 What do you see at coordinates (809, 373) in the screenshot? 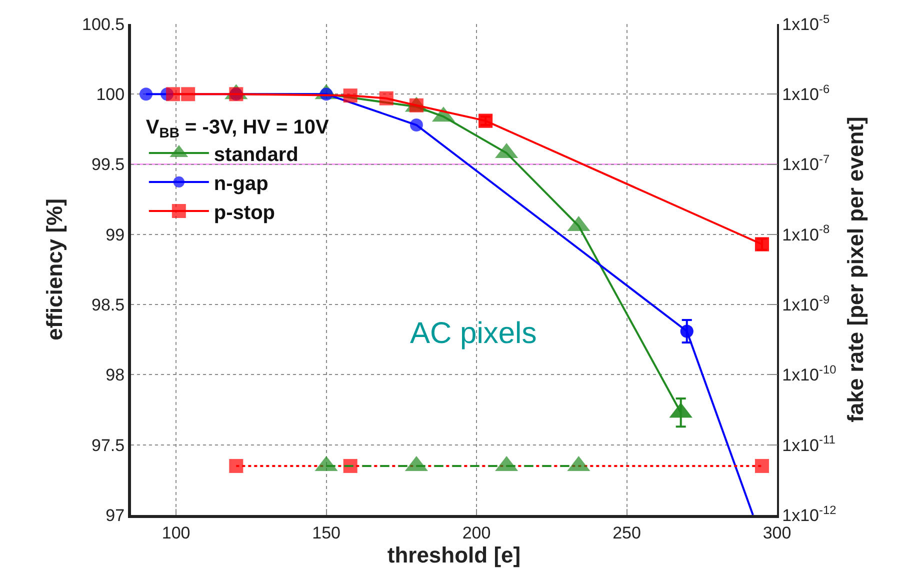
I see `y2-tick-label: 1x10$^{-10}$` at bounding box center [809, 373].